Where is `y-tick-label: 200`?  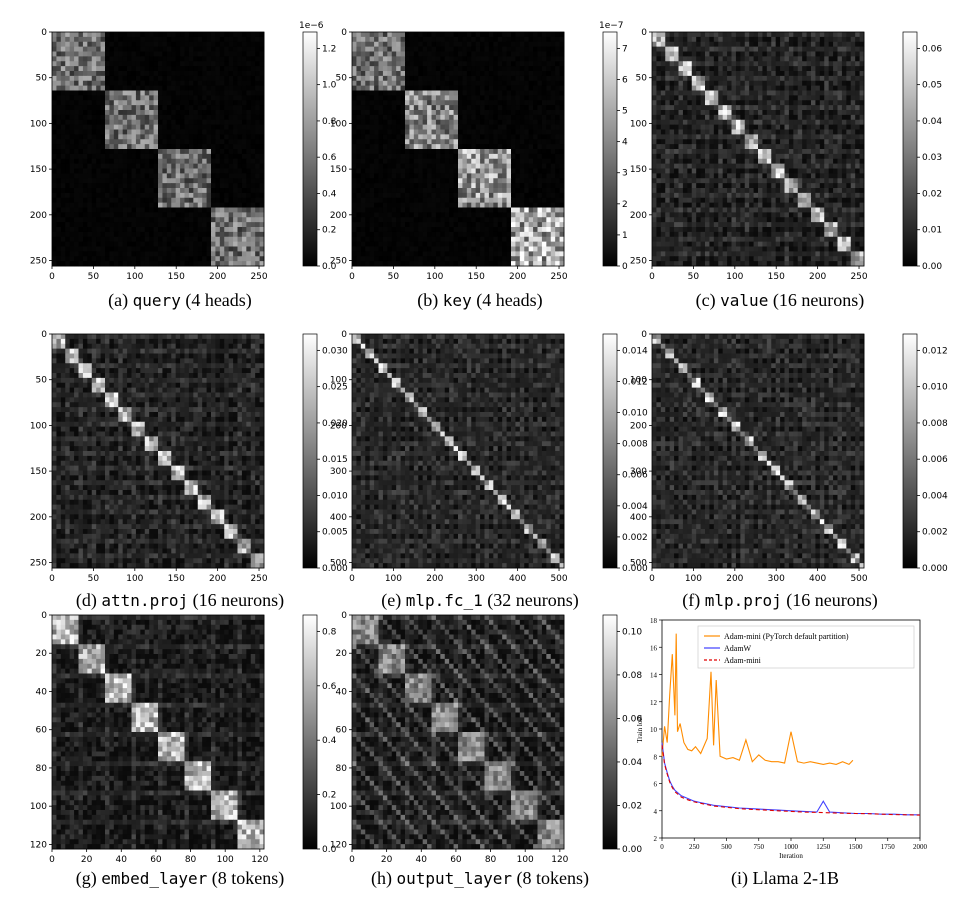
y-tick-label: 200 is located at coordinates (38, 216).